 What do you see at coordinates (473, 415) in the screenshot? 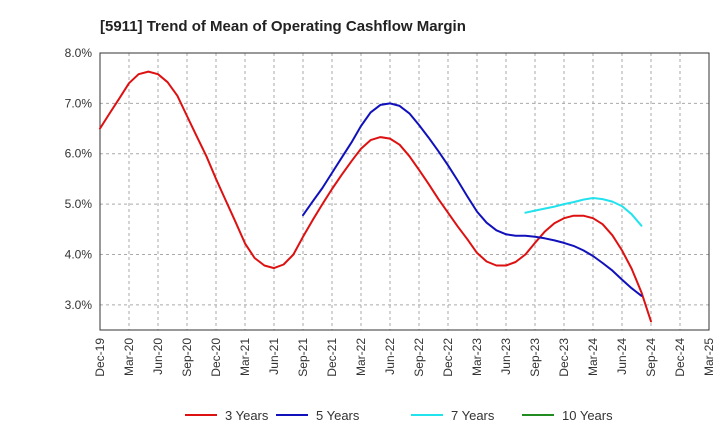
I see `legend-label-7-years: 7 Years` at bounding box center [473, 415].